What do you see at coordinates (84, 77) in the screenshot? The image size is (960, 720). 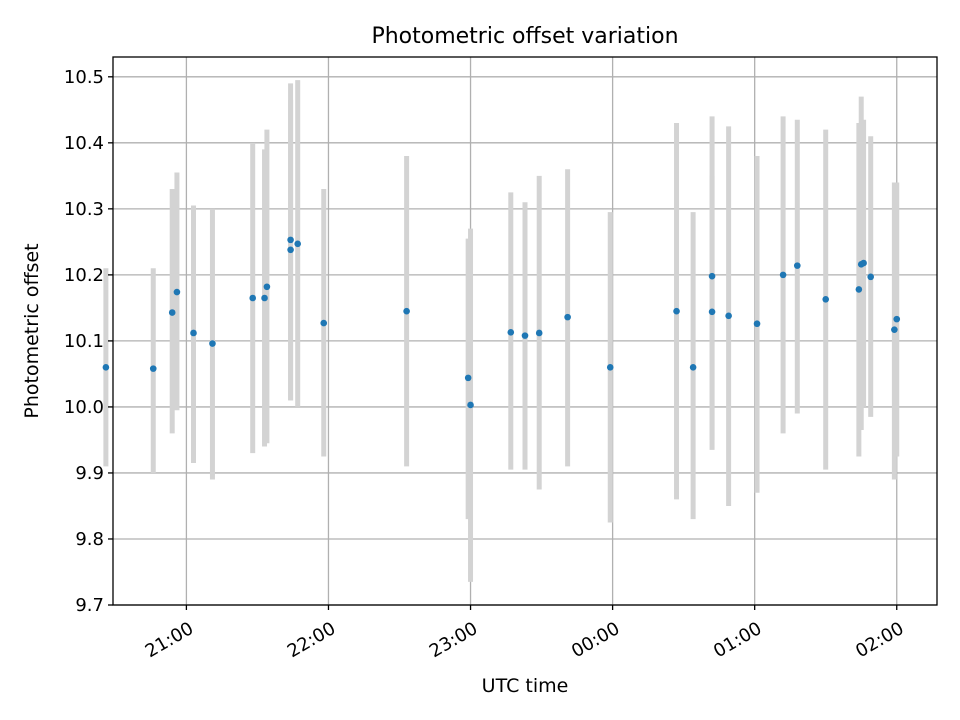 I see `y-tick-label: 10.5` at bounding box center [84, 77].